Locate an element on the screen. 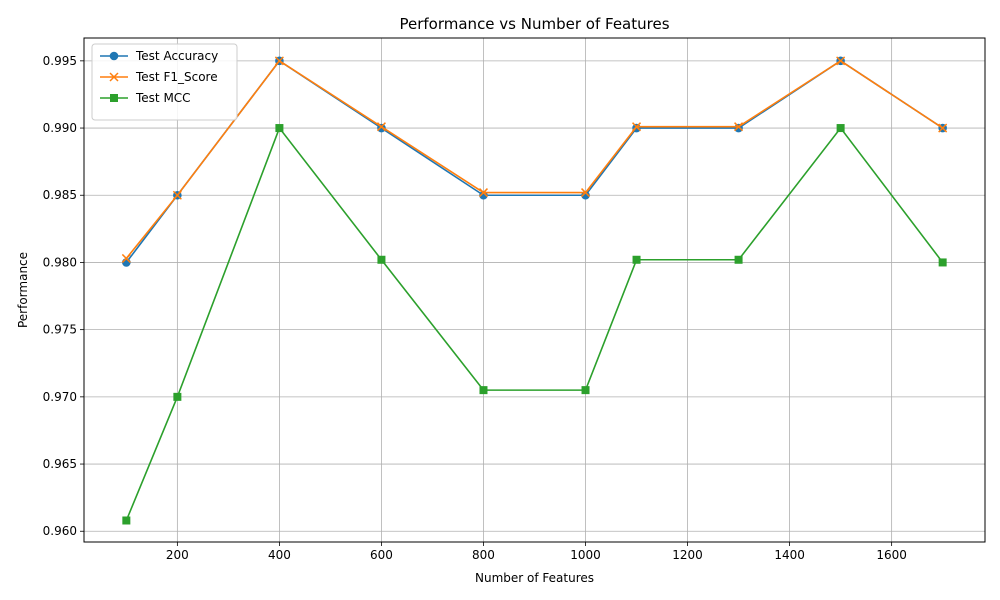 This screenshot has height=600, width=1000. x-tick-label: 800 is located at coordinates (483, 555).